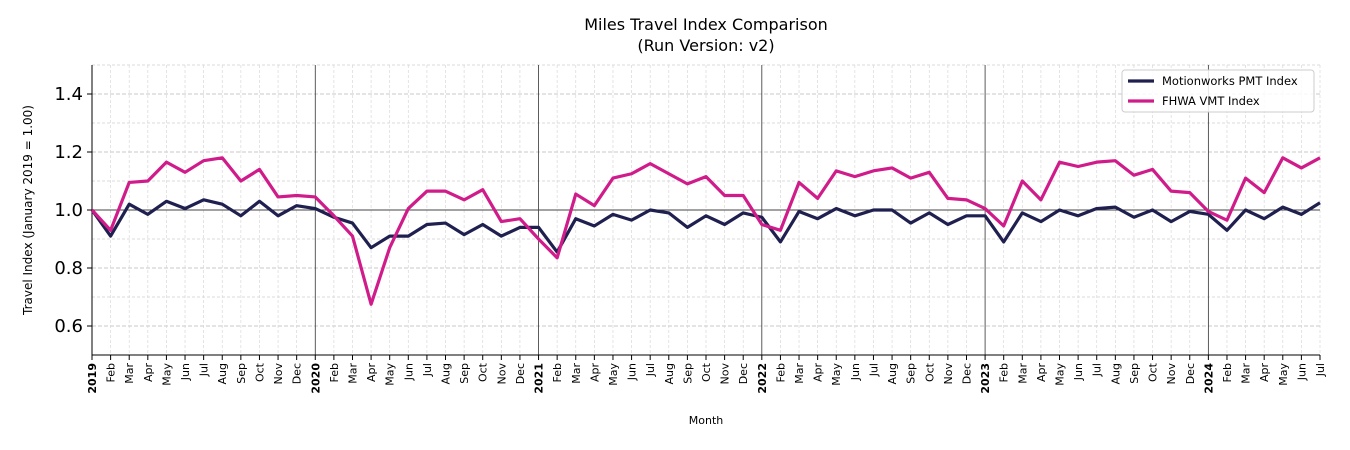  Describe the element at coordinates (68, 268) in the screenshot. I see `y-tick-label: 0.8` at that location.